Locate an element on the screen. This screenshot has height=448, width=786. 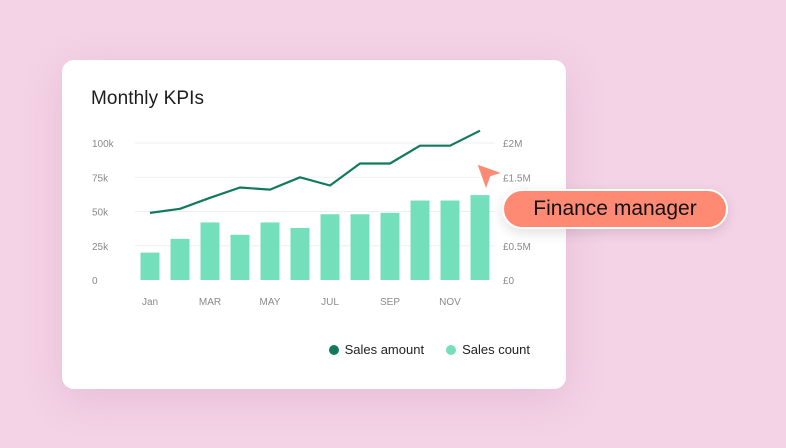
cursor-arrow-icon is located at coordinates (490, 177).